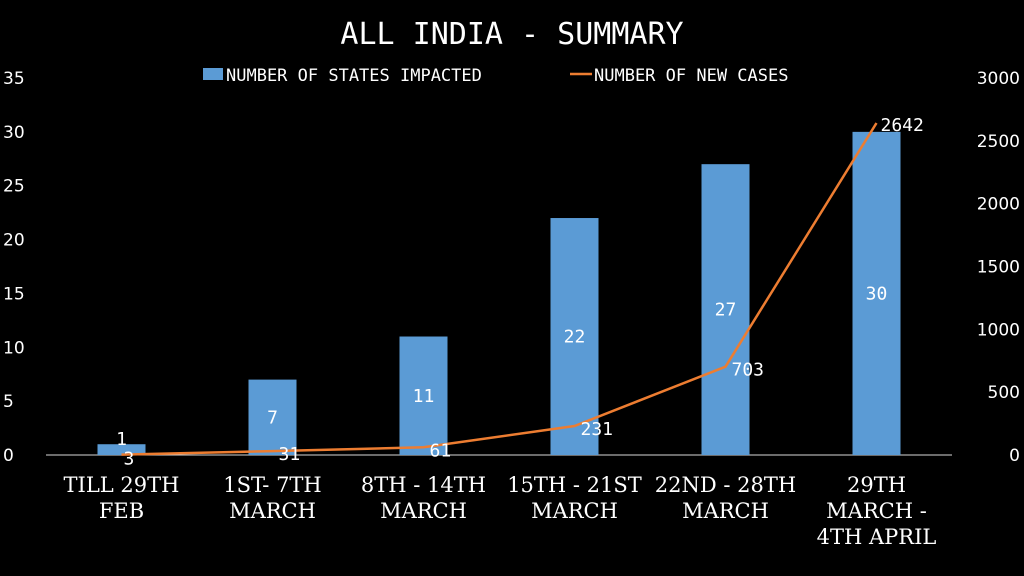 Image resolution: width=1024 pixels, height=576 pixels. What do you see at coordinates (129, 459) in the screenshot?
I see `line-data-label: 3` at bounding box center [129, 459].